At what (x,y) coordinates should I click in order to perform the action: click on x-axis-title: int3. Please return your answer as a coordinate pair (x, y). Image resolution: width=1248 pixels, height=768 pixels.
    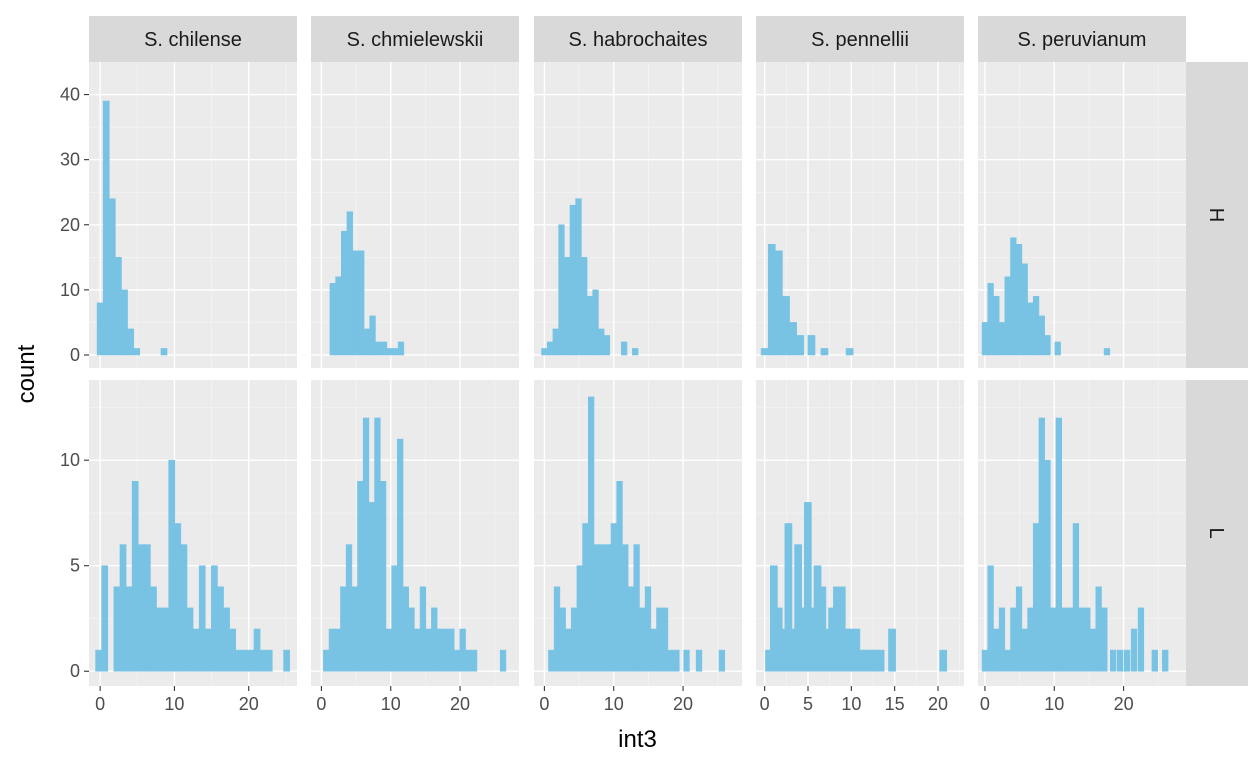
    Looking at the image, I should click on (637, 739).